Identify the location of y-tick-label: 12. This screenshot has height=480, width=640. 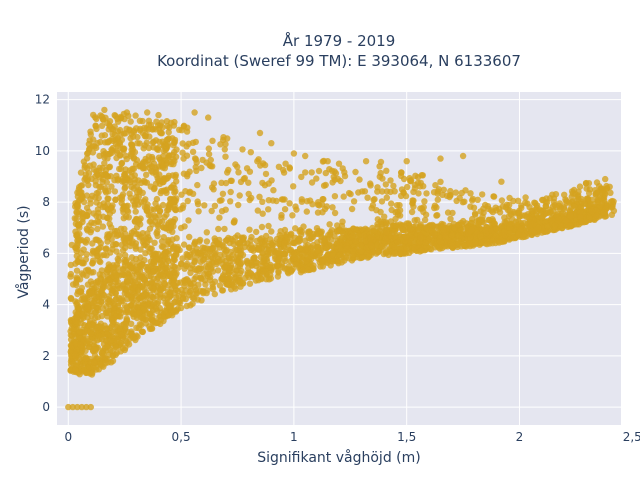
(42, 100).